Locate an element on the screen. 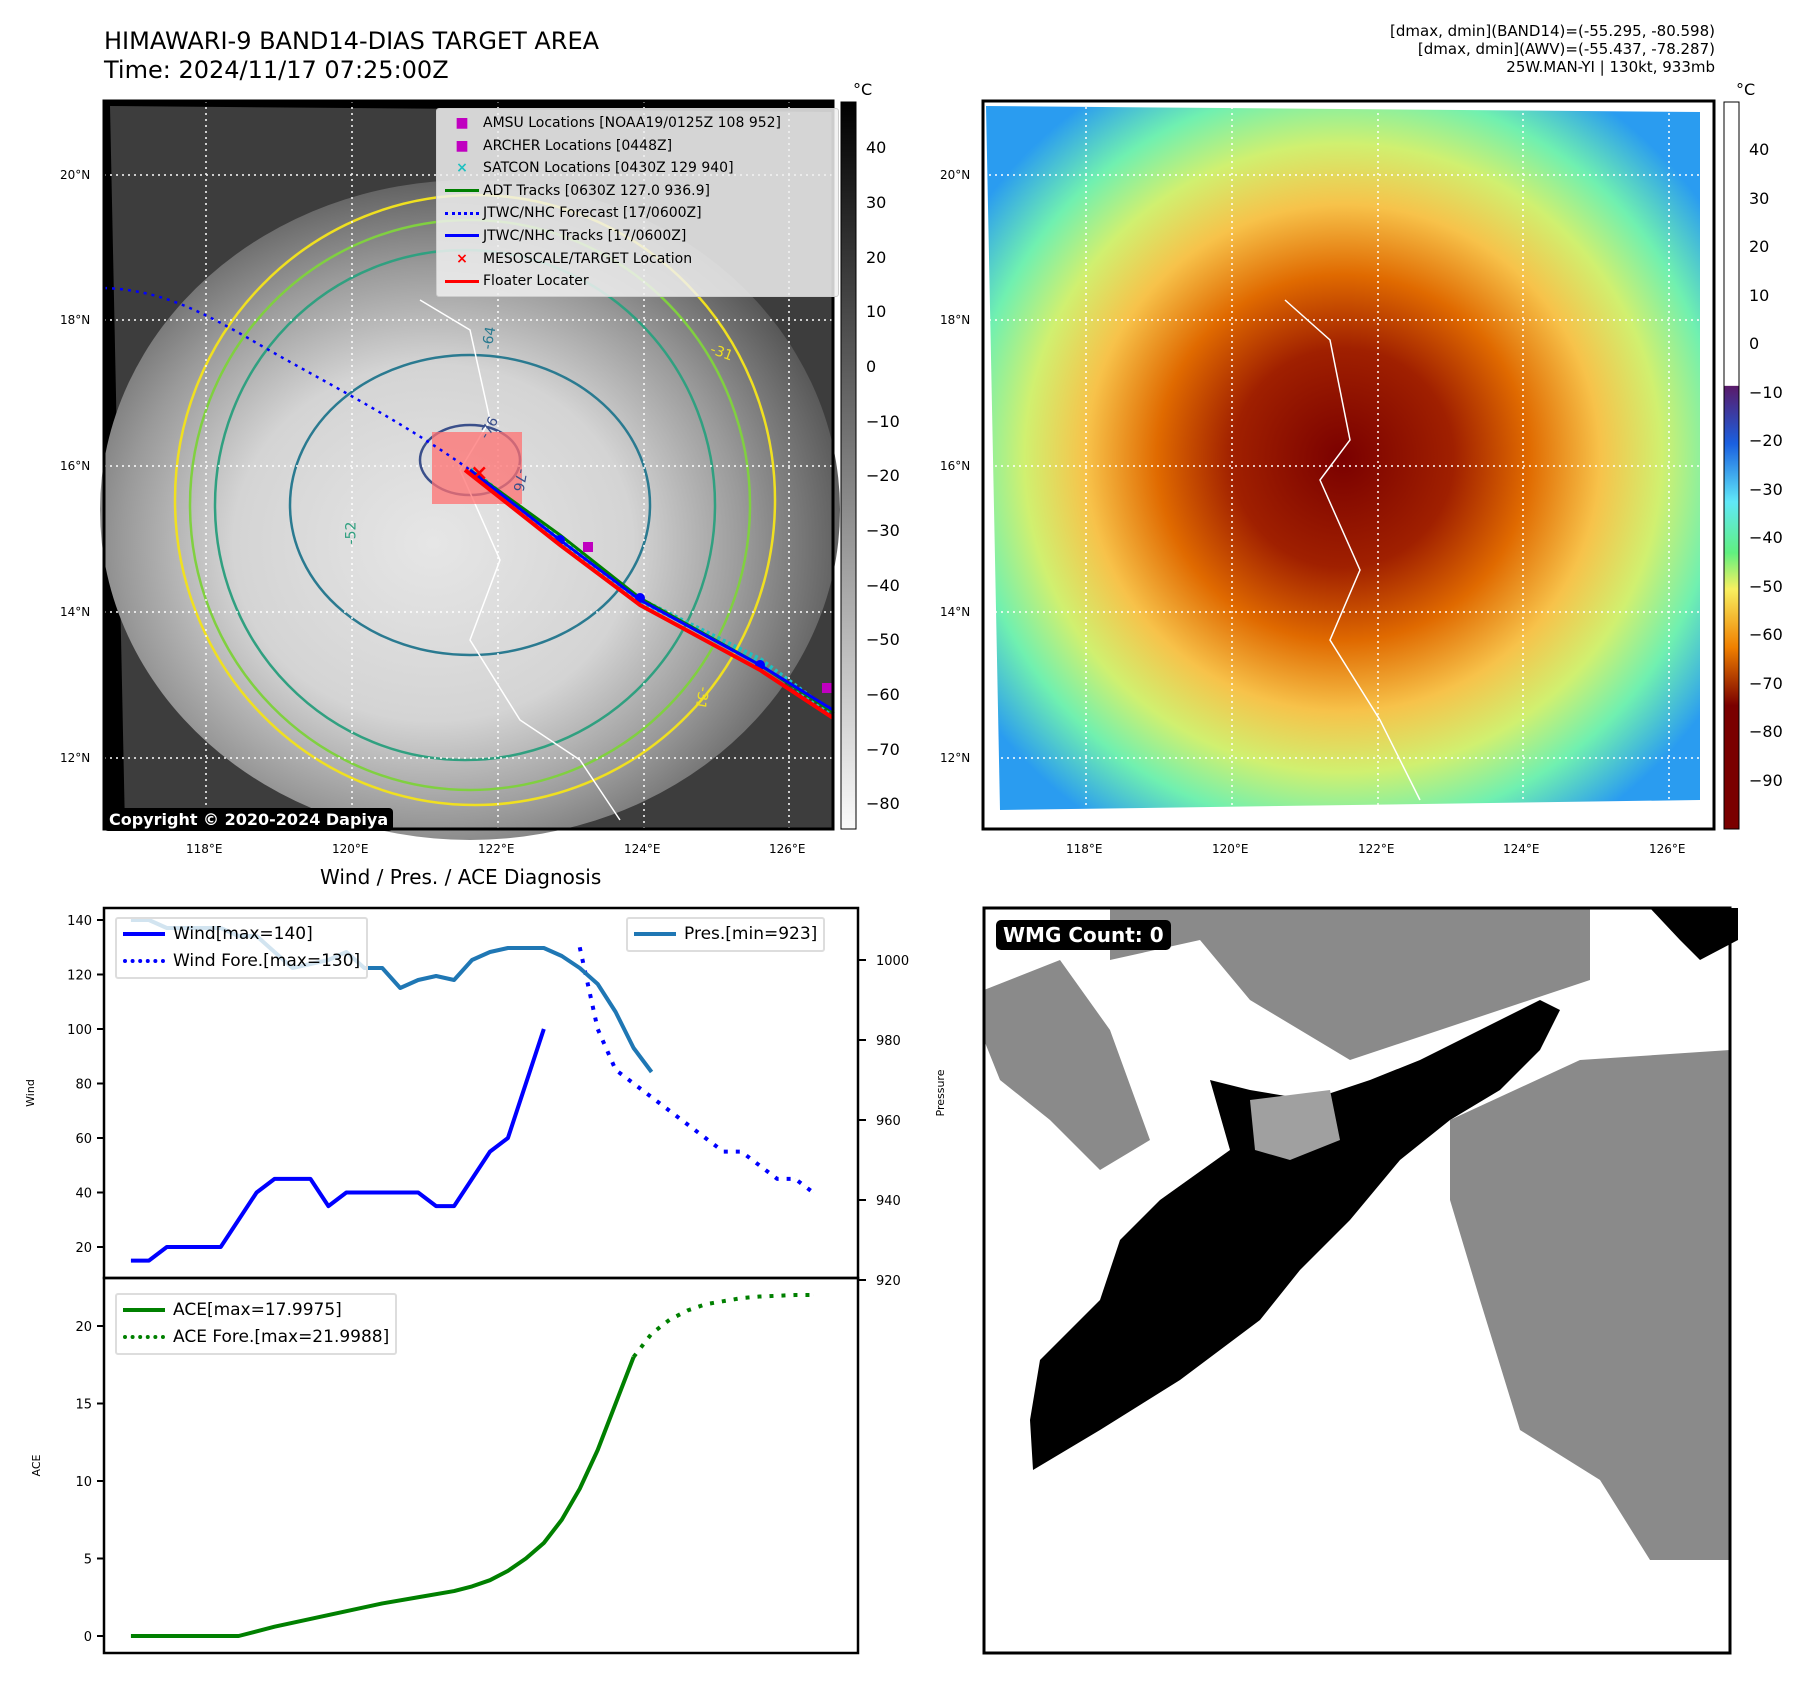  y-tick-label: 10 is located at coordinates (83, 1482).